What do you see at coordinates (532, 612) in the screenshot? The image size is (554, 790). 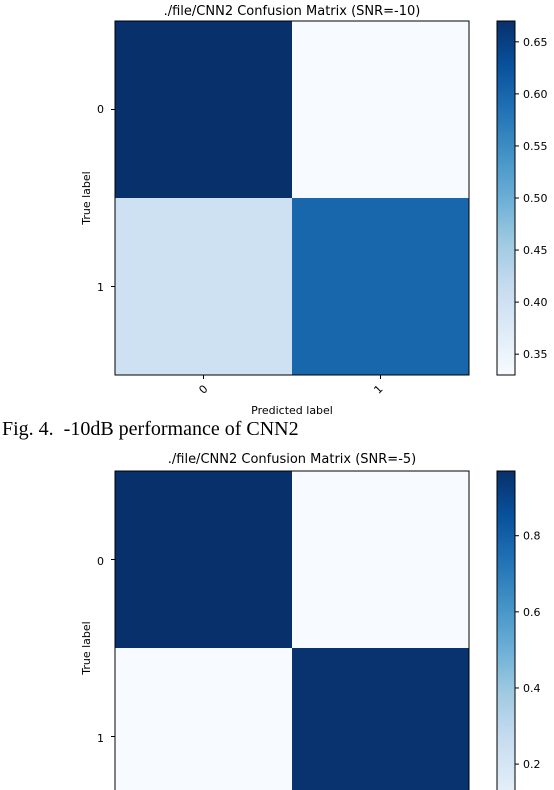 I see `colorbar-tick-label: 0.6` at bounding box center [532, 612].